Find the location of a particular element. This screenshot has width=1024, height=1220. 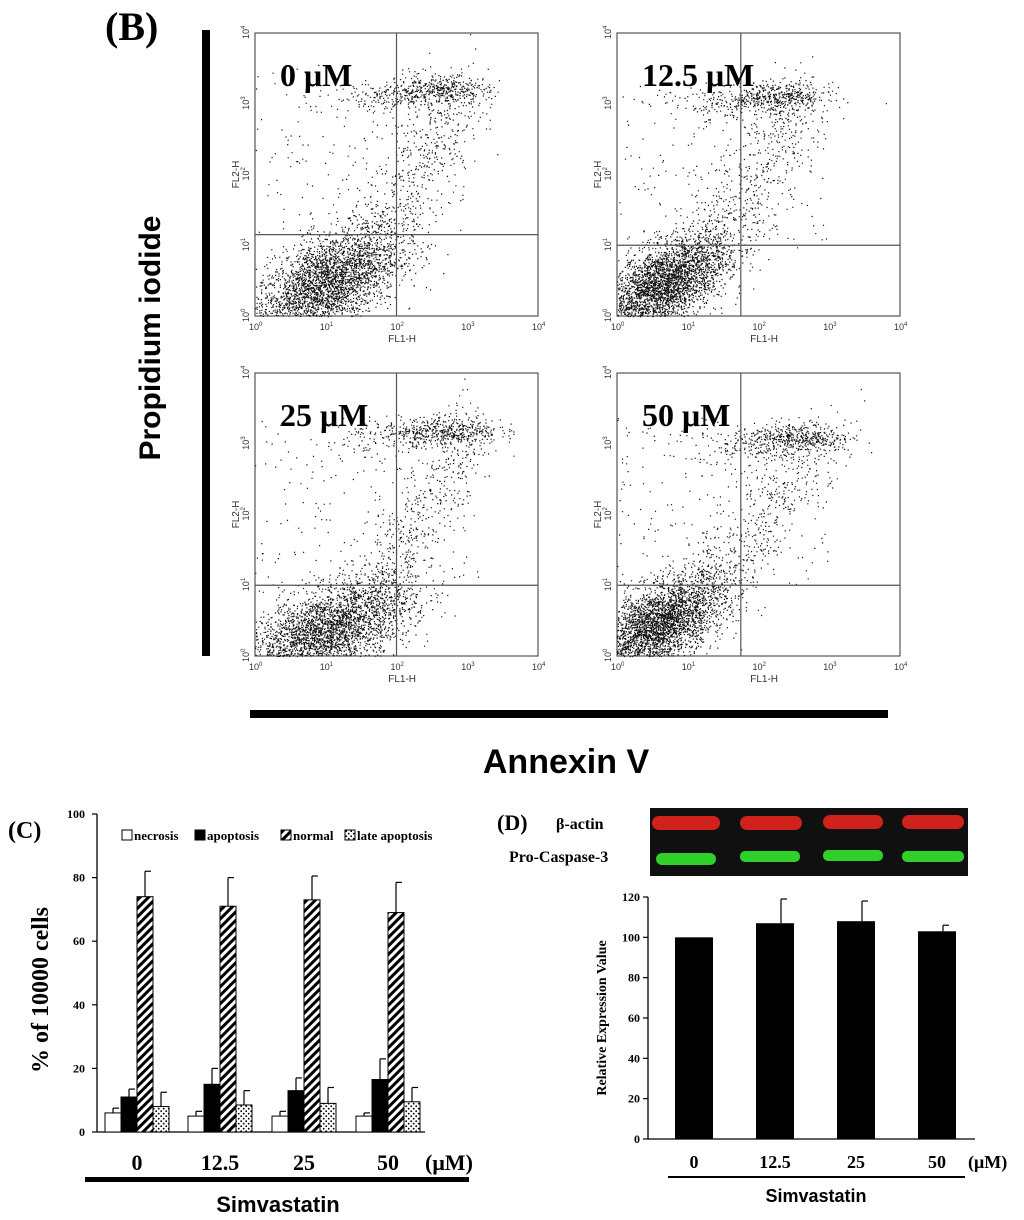

y-tick-label: 0 is located at coordinates (637, 1139).